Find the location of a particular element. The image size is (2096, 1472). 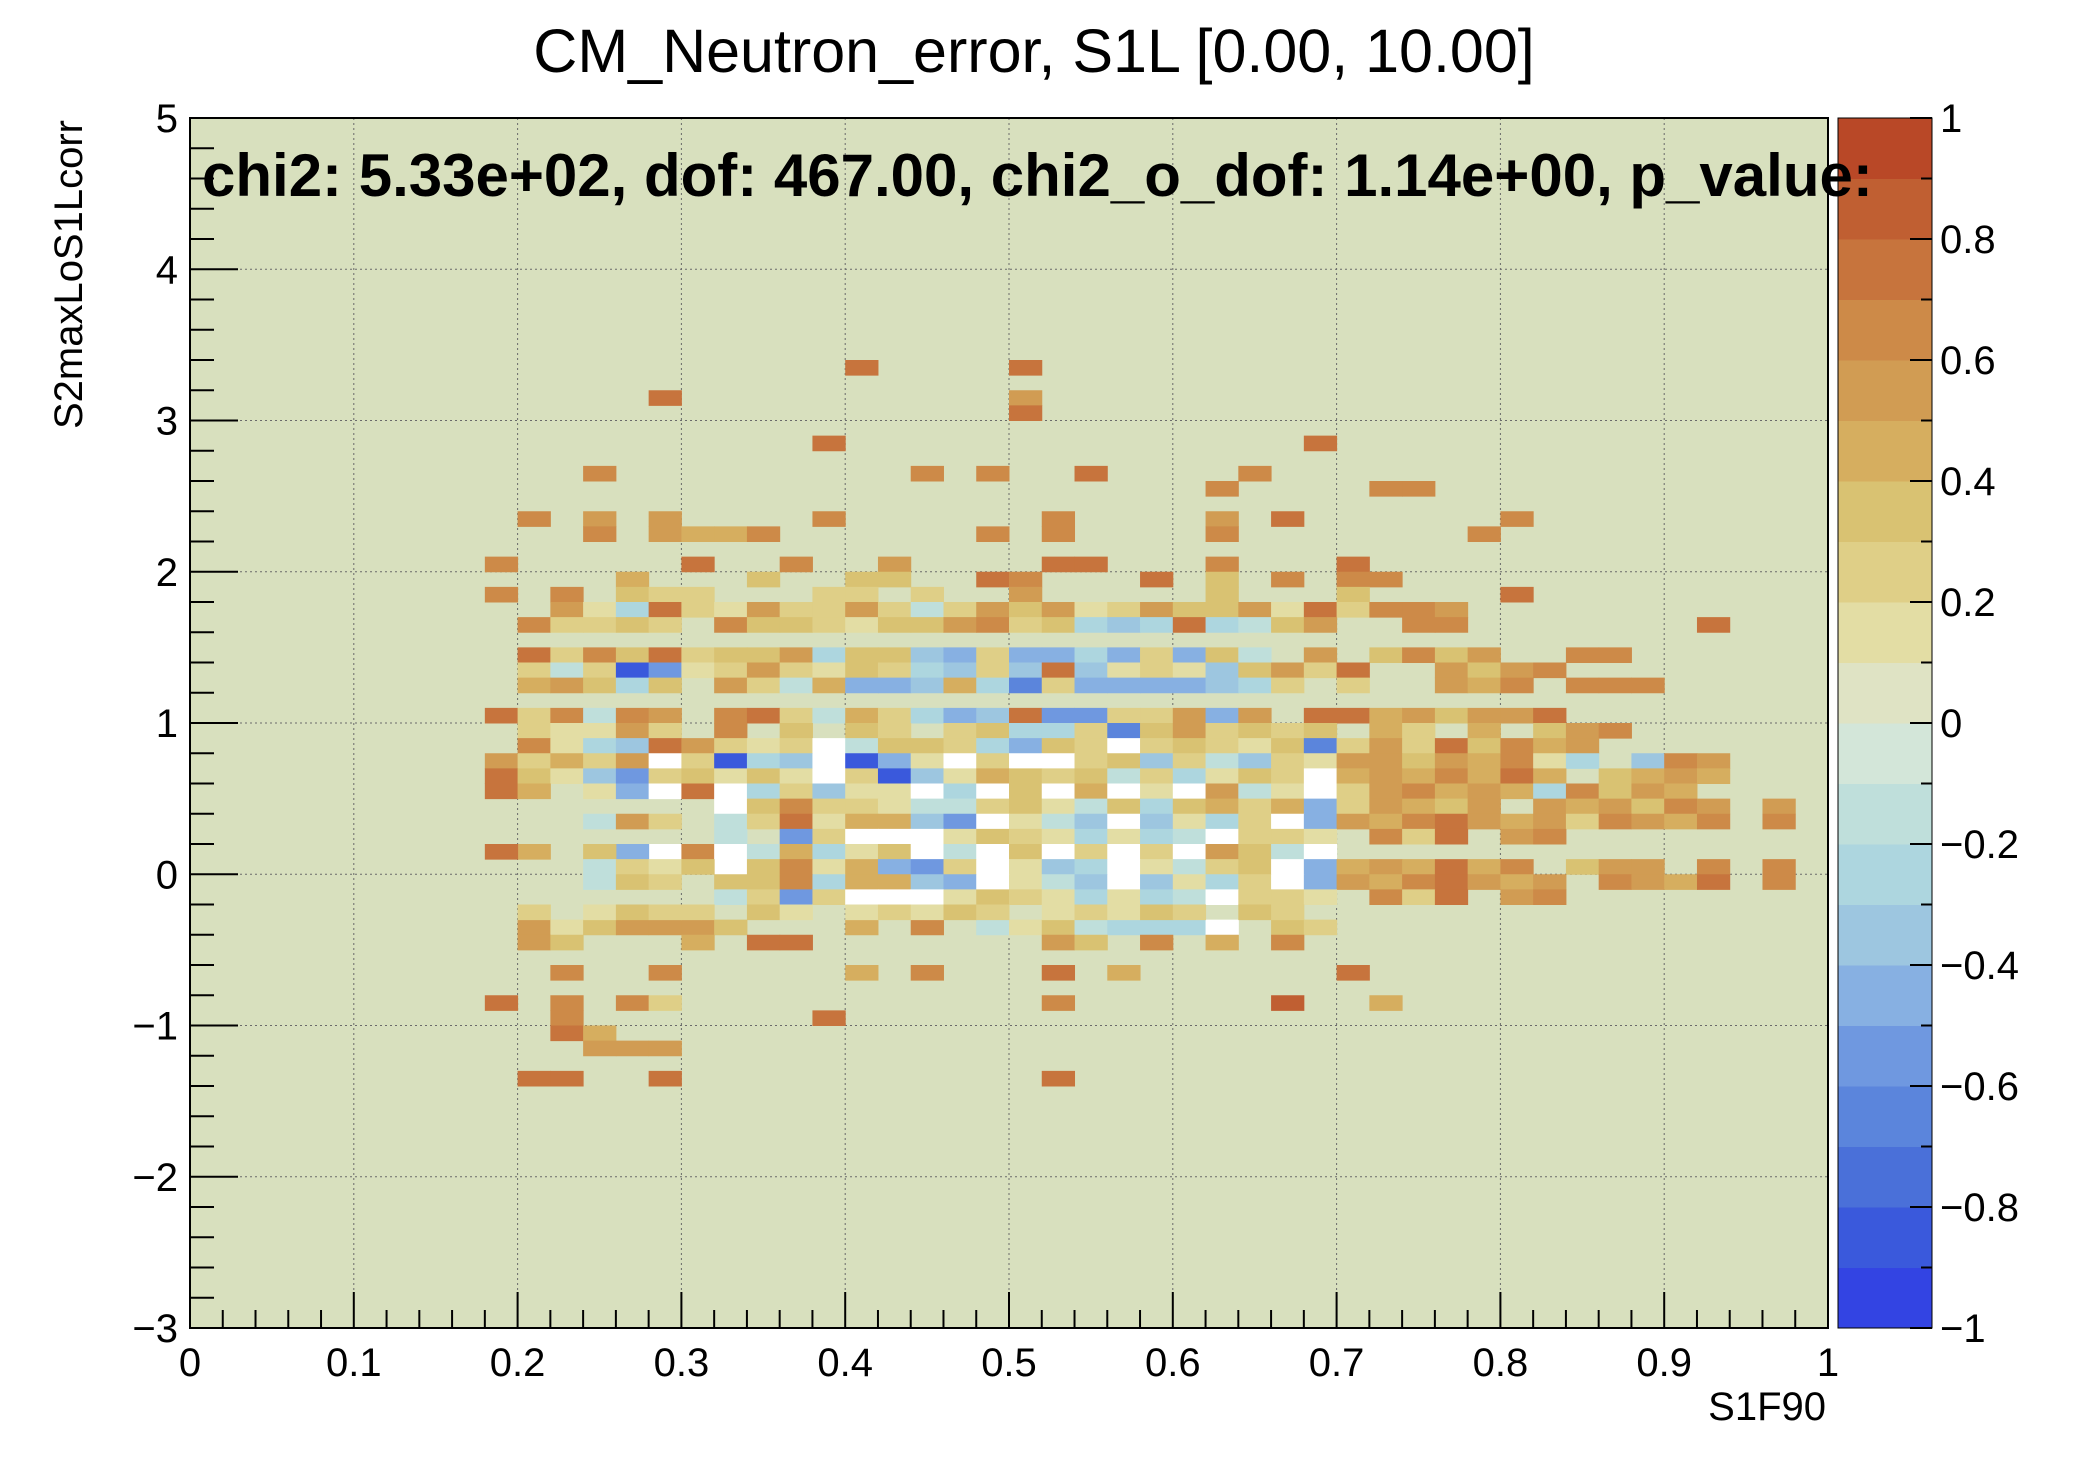

x-axis-label: S1F90 is located at coordinates (1767, 1407).